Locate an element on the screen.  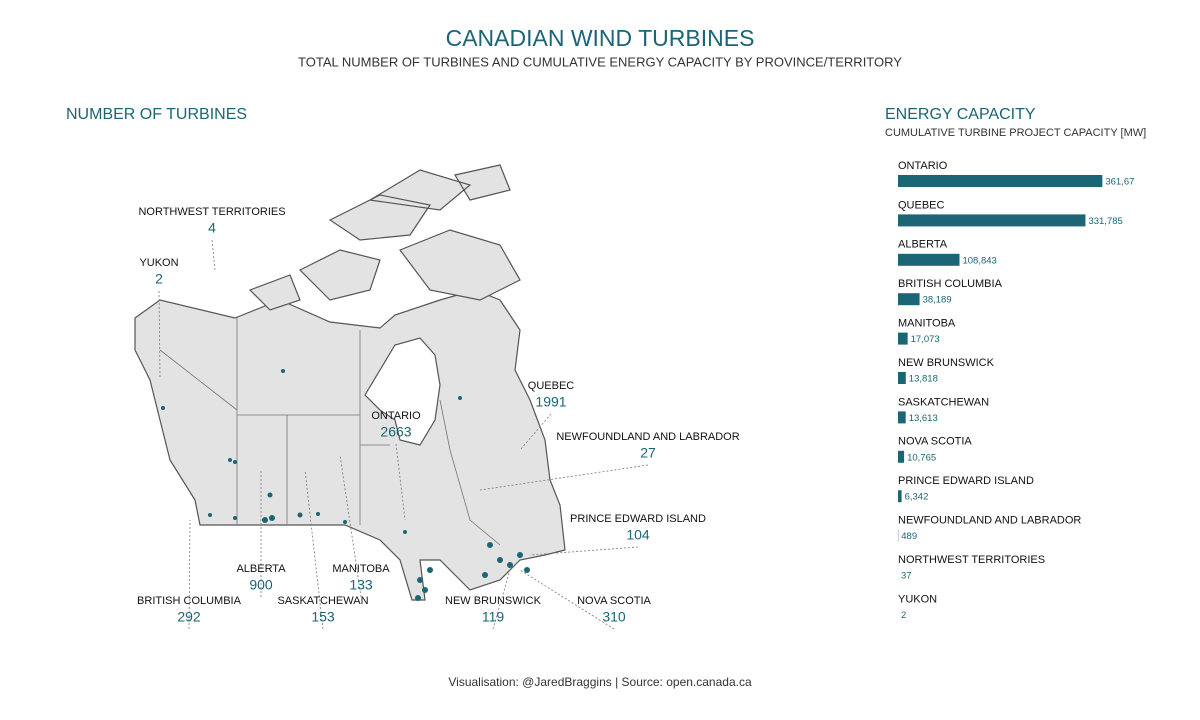
bar-category: SASKATCHEWAN is located at coordinates (943, 402).